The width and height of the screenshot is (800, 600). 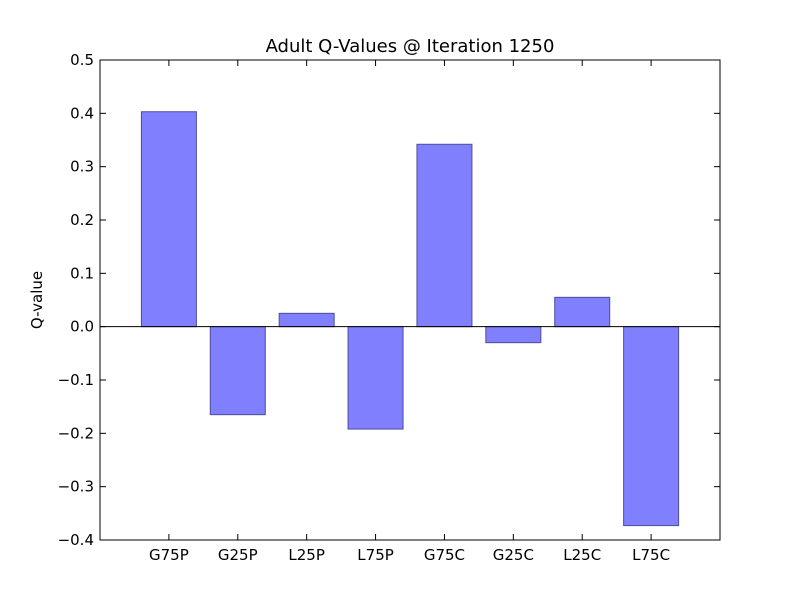 What do you see at coordinates (513, 335) in the screenshot?
I see `bar-g25c` at bounding box center [513, 335].